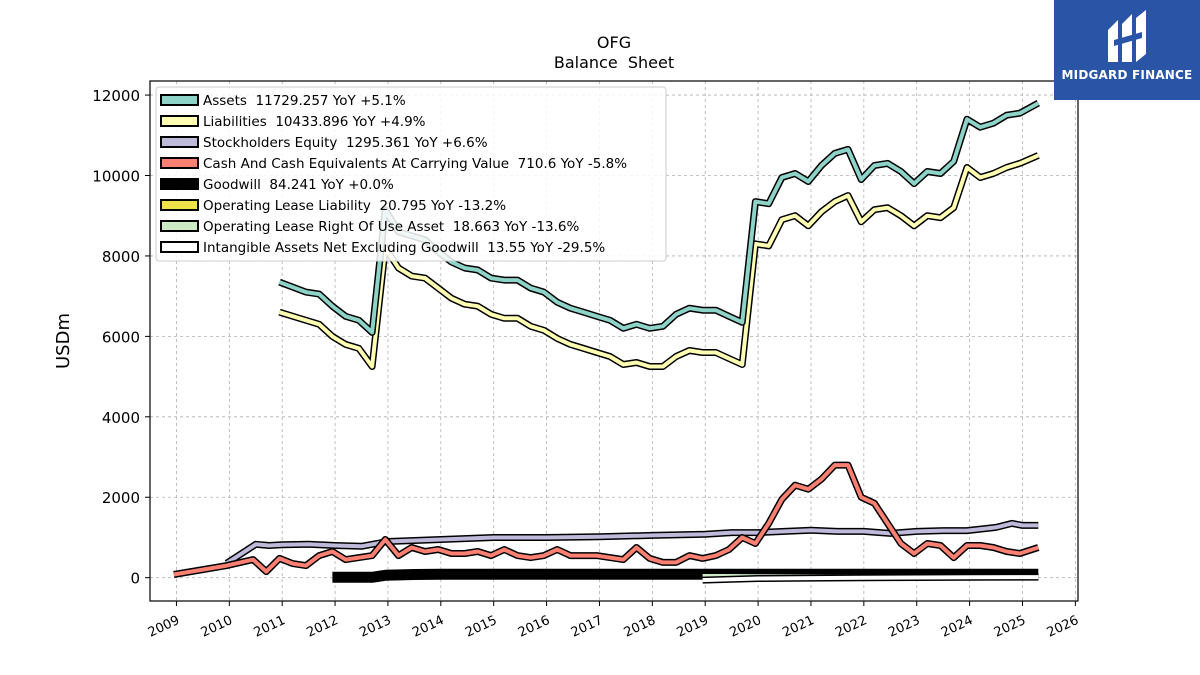 The width and height of the screenshot is (1200, 675). Describe the element at coordinates (322, 627) in the screenshot. I see `x-tick-label: 2012` at that location.